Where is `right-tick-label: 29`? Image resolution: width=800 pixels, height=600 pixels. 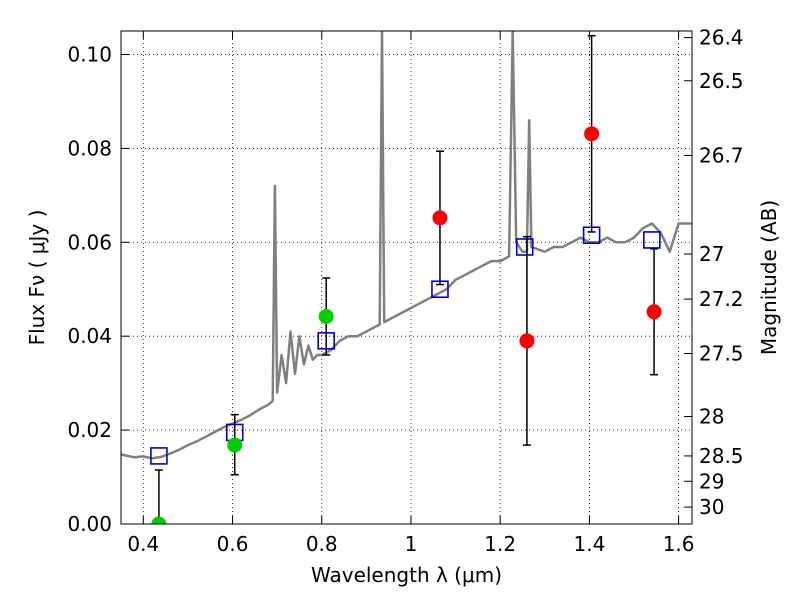
right-tick-label: 29 is located at coordinates (711, 481).